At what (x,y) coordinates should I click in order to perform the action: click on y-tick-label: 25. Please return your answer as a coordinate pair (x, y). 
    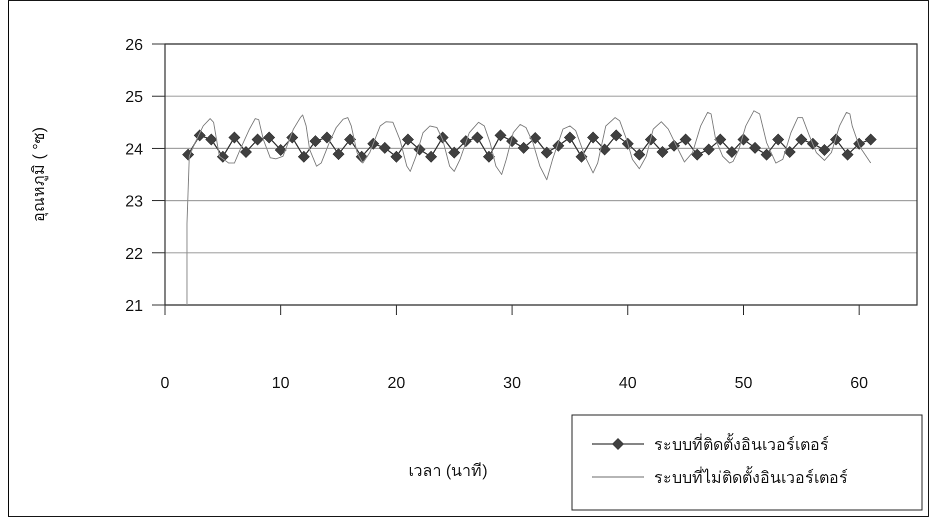
    Looking at the image, I should click on (134, 97).